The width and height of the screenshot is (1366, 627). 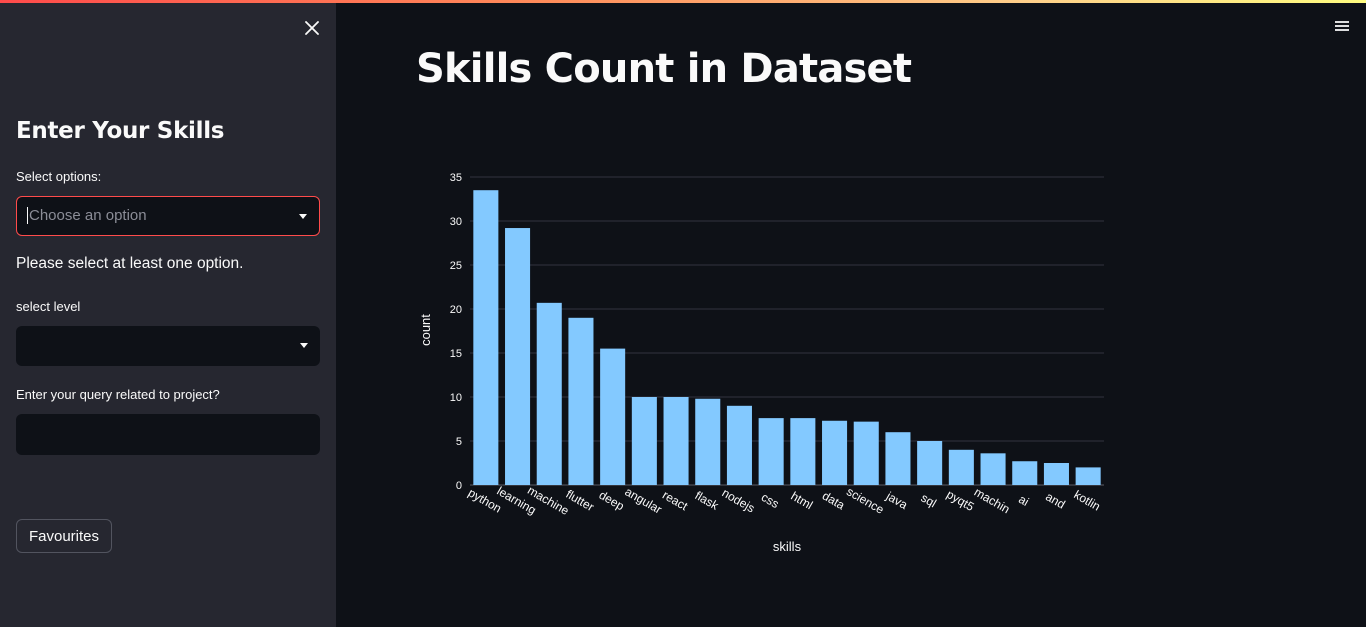 I want to click on bar-java, so click(x=898, y=458).